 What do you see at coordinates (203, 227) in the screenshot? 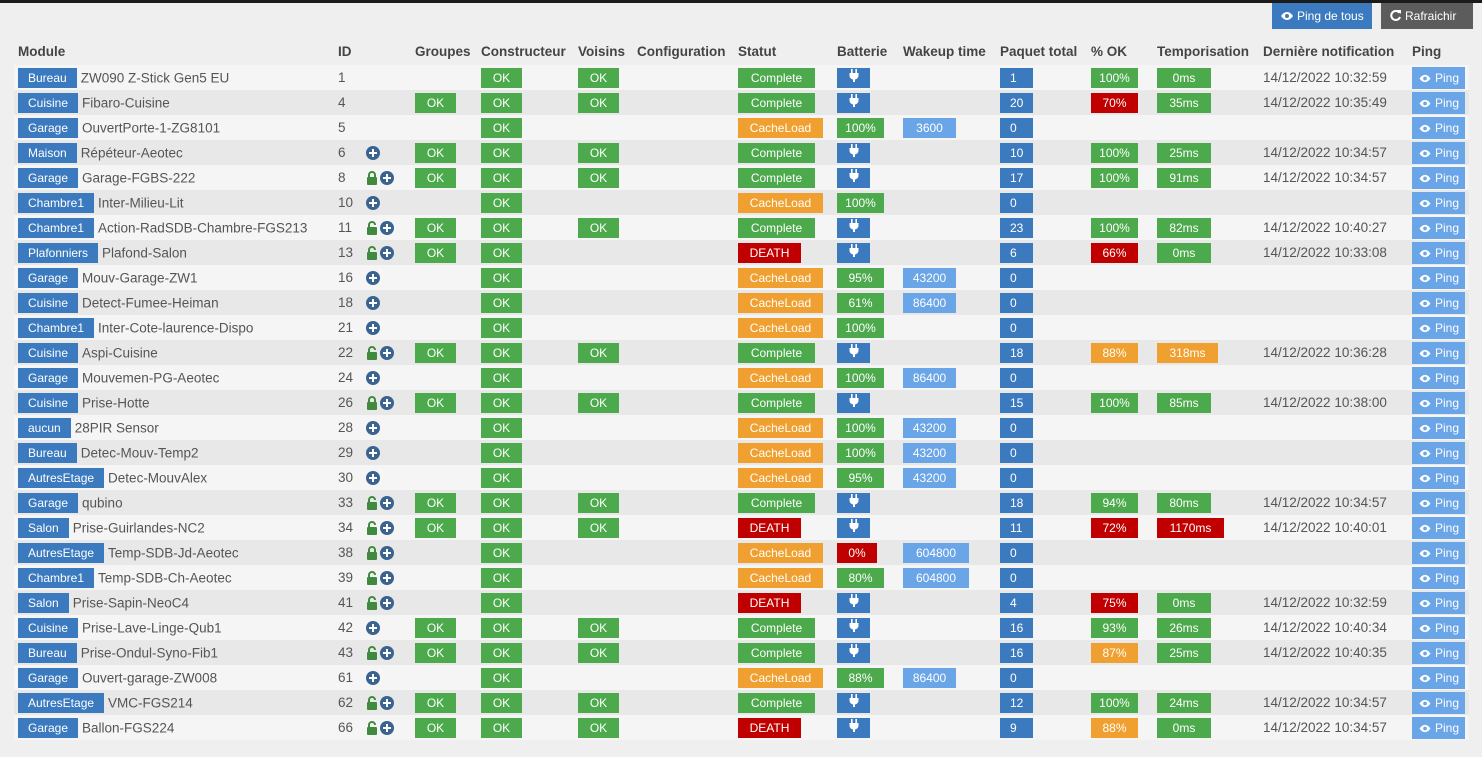
I see `module-name: Action-RadSDB-Chambre-FGS213` at bounding box center [203, 227].